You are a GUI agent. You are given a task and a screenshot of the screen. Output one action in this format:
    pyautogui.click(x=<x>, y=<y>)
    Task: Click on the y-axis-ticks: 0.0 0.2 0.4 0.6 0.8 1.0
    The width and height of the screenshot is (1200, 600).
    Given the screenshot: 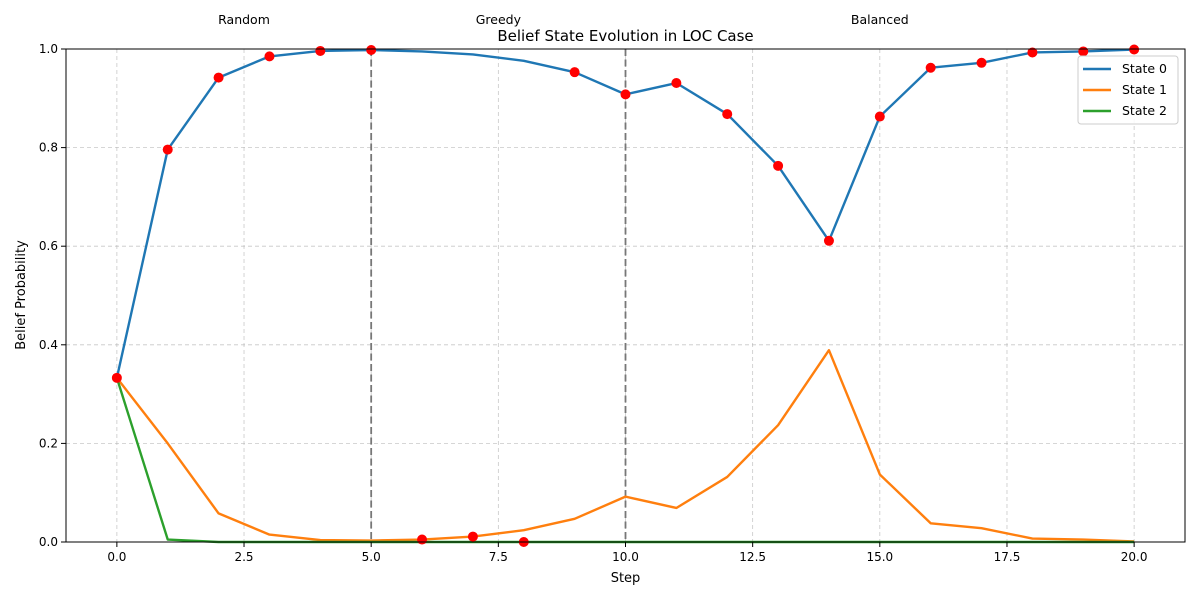 What is the action you would take?
    pyautogui.click(x=52, y=295)
    